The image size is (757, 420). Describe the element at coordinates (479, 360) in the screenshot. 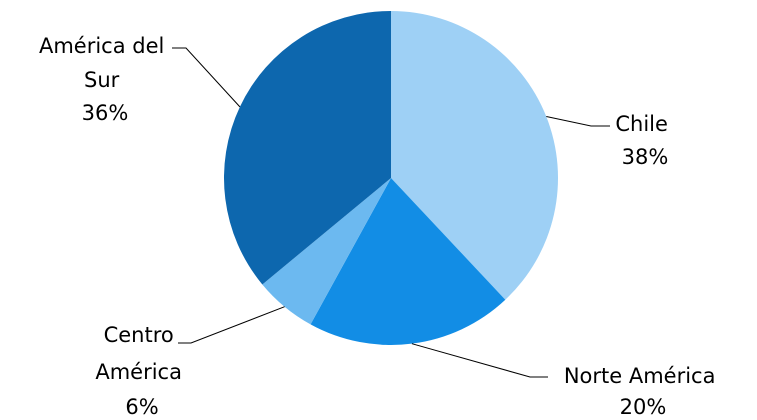

I see `leader-line-norte-america` at that location.